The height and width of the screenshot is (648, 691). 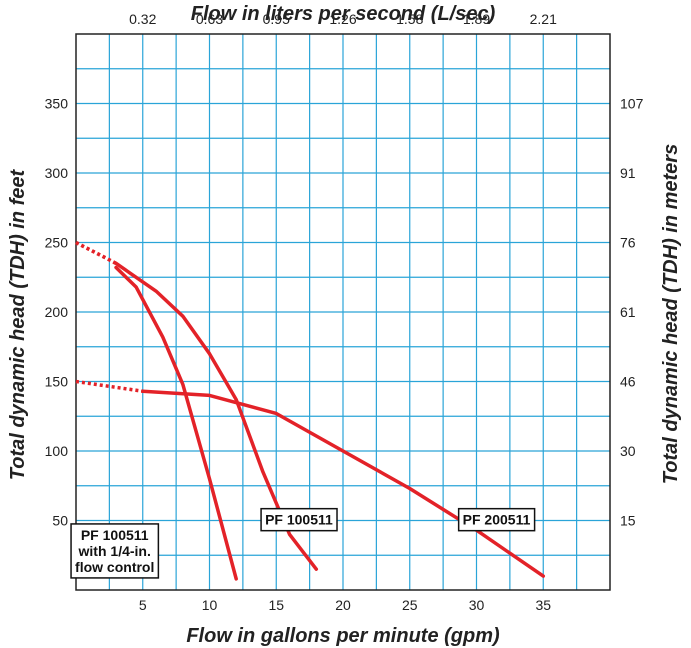 What do you see at coordinates (57, 173) in the screenshot?
I see `y-tick-label: 300` at bounding box center [57, 173].